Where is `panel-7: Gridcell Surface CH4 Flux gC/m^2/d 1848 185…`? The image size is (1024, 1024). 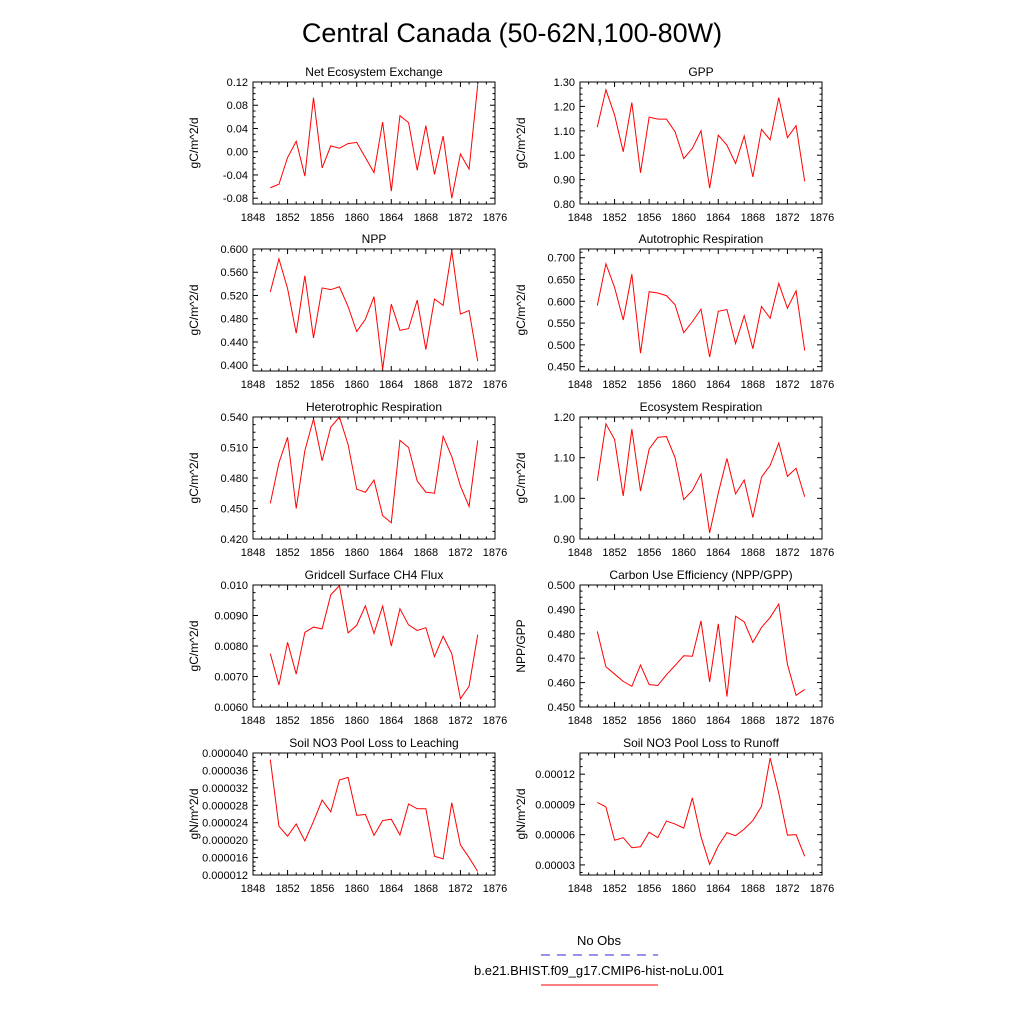
panel-7: Gridcell Surface CH4 Flux gC/m^2/d 1848 185… is located at coordinates (347, 647).